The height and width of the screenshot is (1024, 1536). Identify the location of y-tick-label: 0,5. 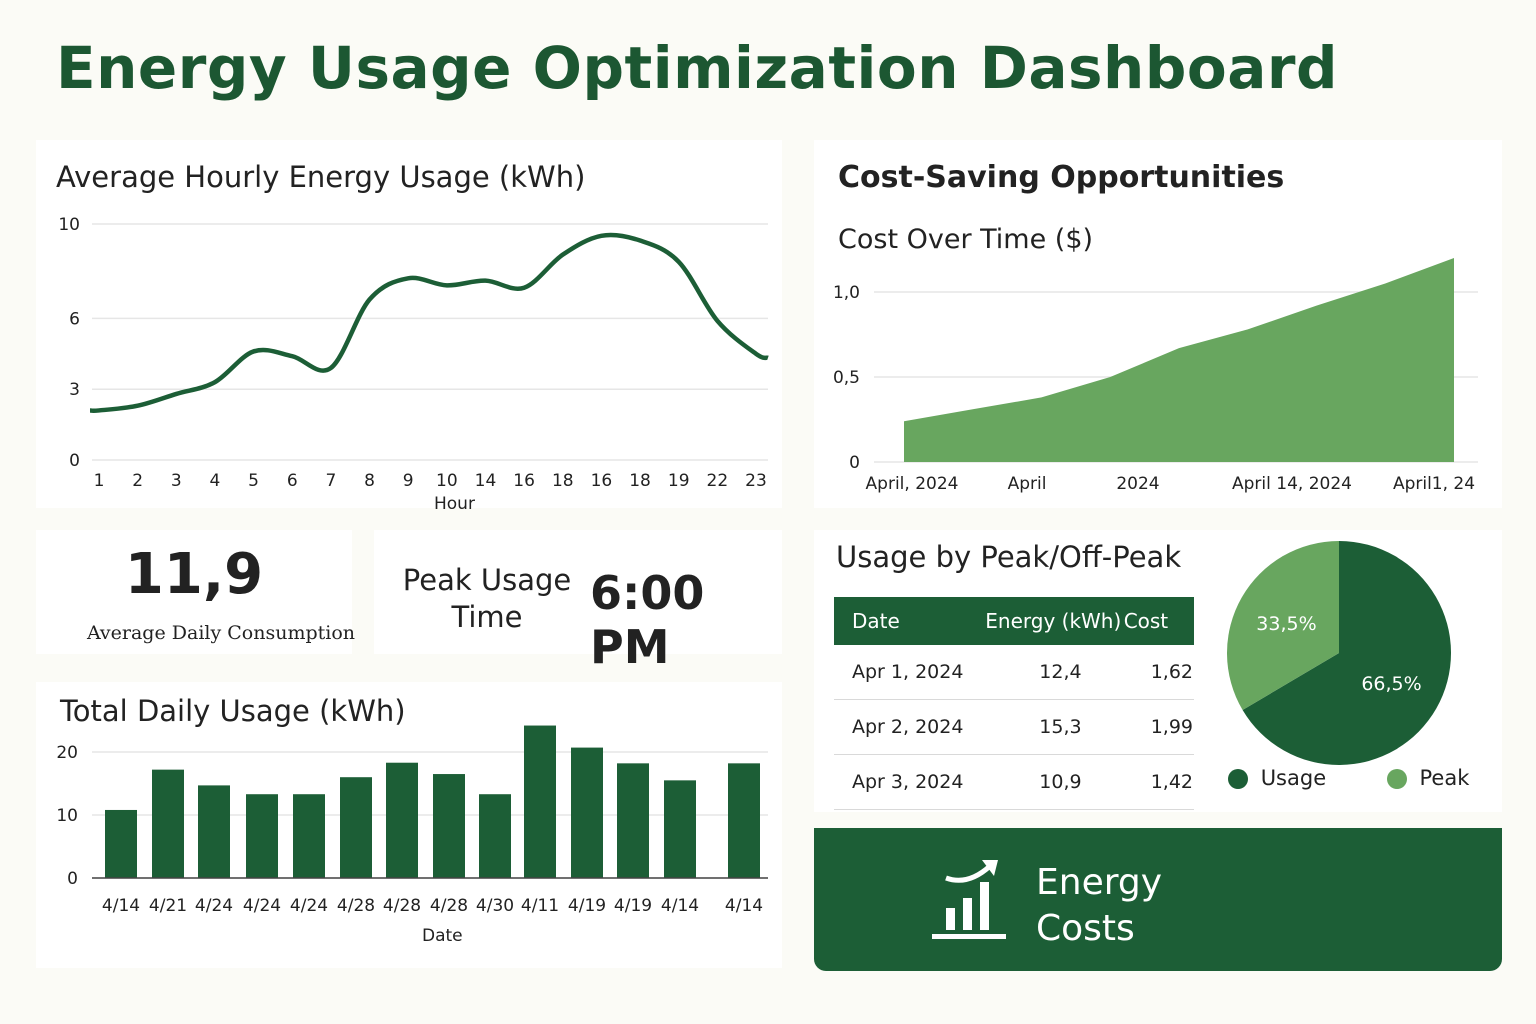
(846, 378).